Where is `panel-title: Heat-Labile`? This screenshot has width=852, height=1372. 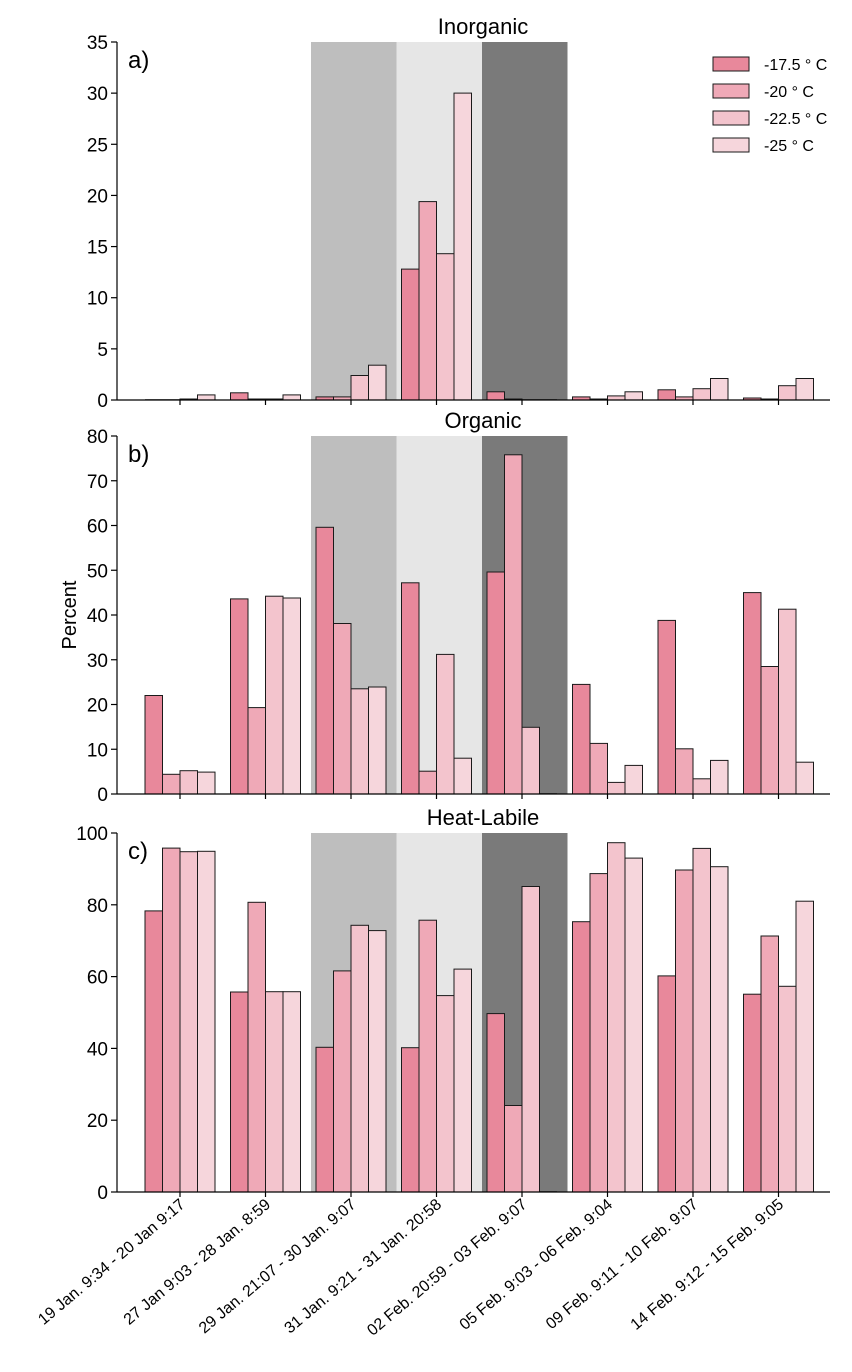 panel-title: Heat-Labile is located at coordinates (483, 817).